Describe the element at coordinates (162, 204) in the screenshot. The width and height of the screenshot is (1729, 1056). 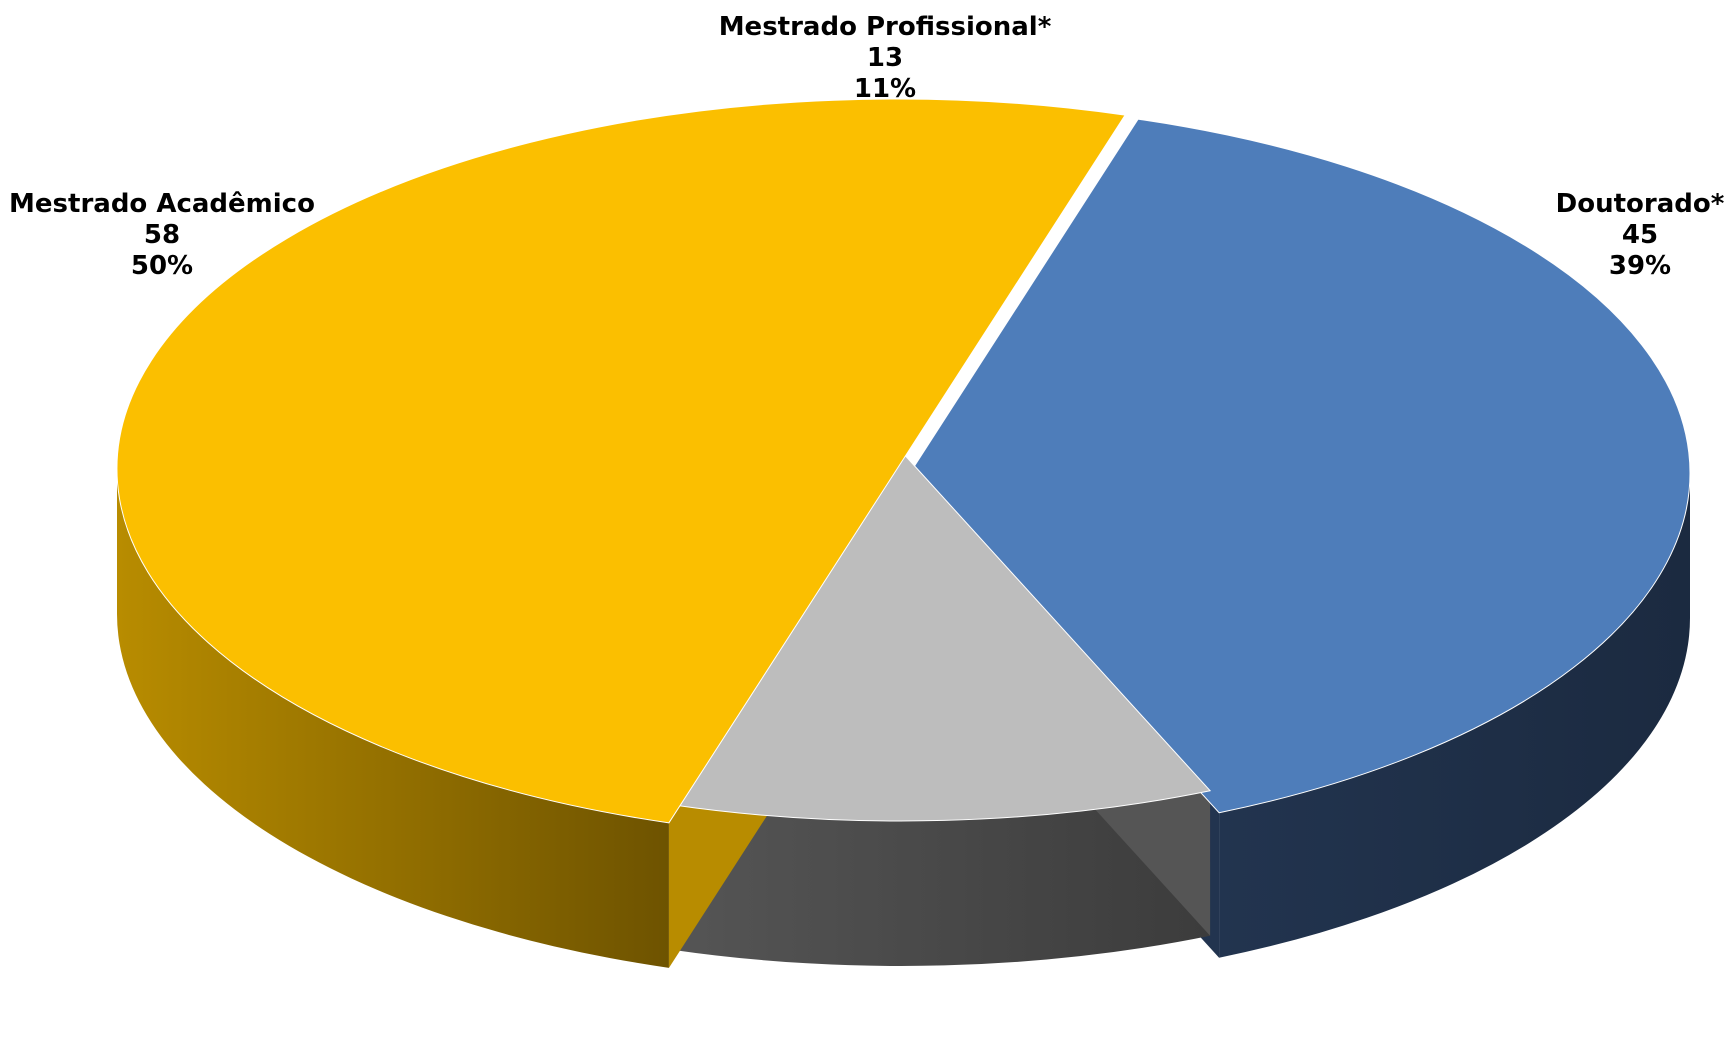
I see `slice-label-category: Mestrado Acadêmico` at that location.